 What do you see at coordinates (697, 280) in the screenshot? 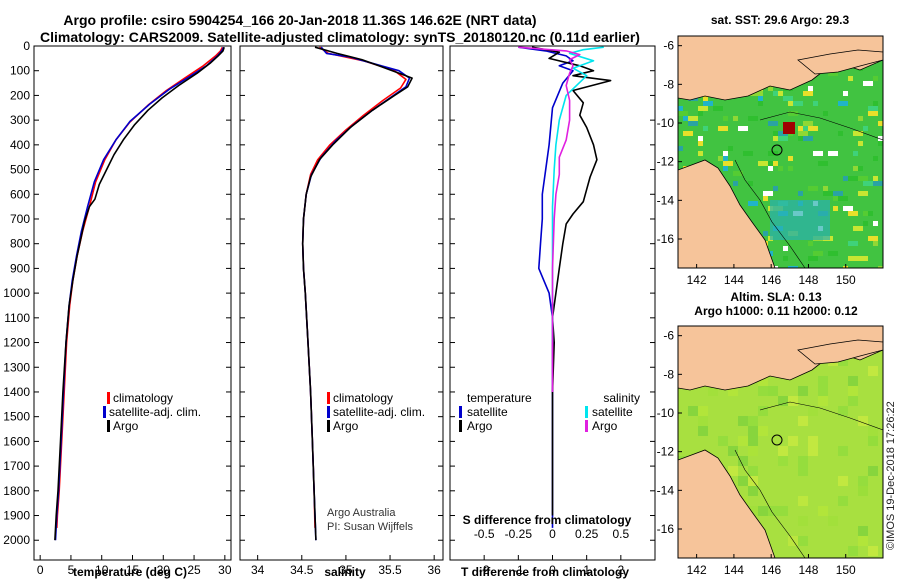
I see `map-xtick-label: 142` at bounding box center [697, 280].